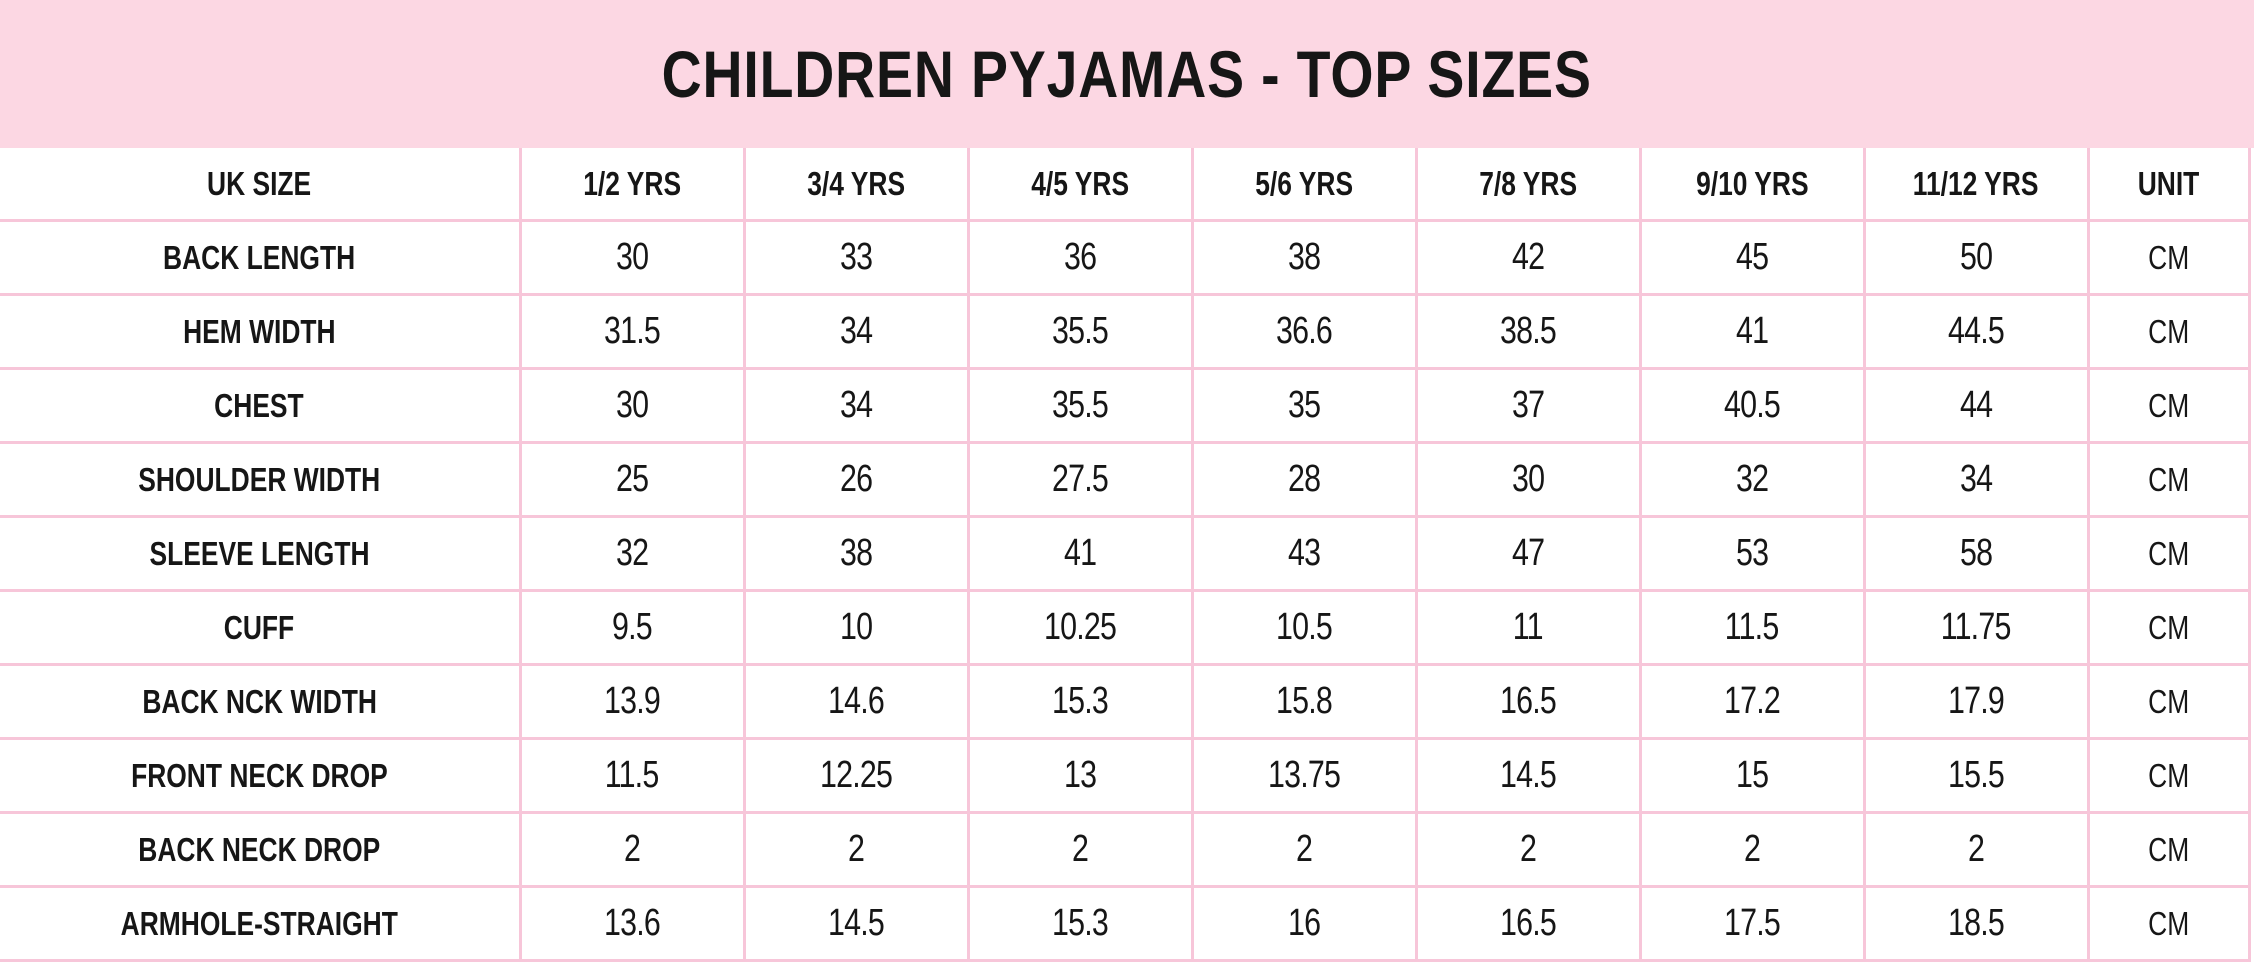 This screenshot has width=2254, height=962. I want to click on cell-value: 43, so click(1304, 553).